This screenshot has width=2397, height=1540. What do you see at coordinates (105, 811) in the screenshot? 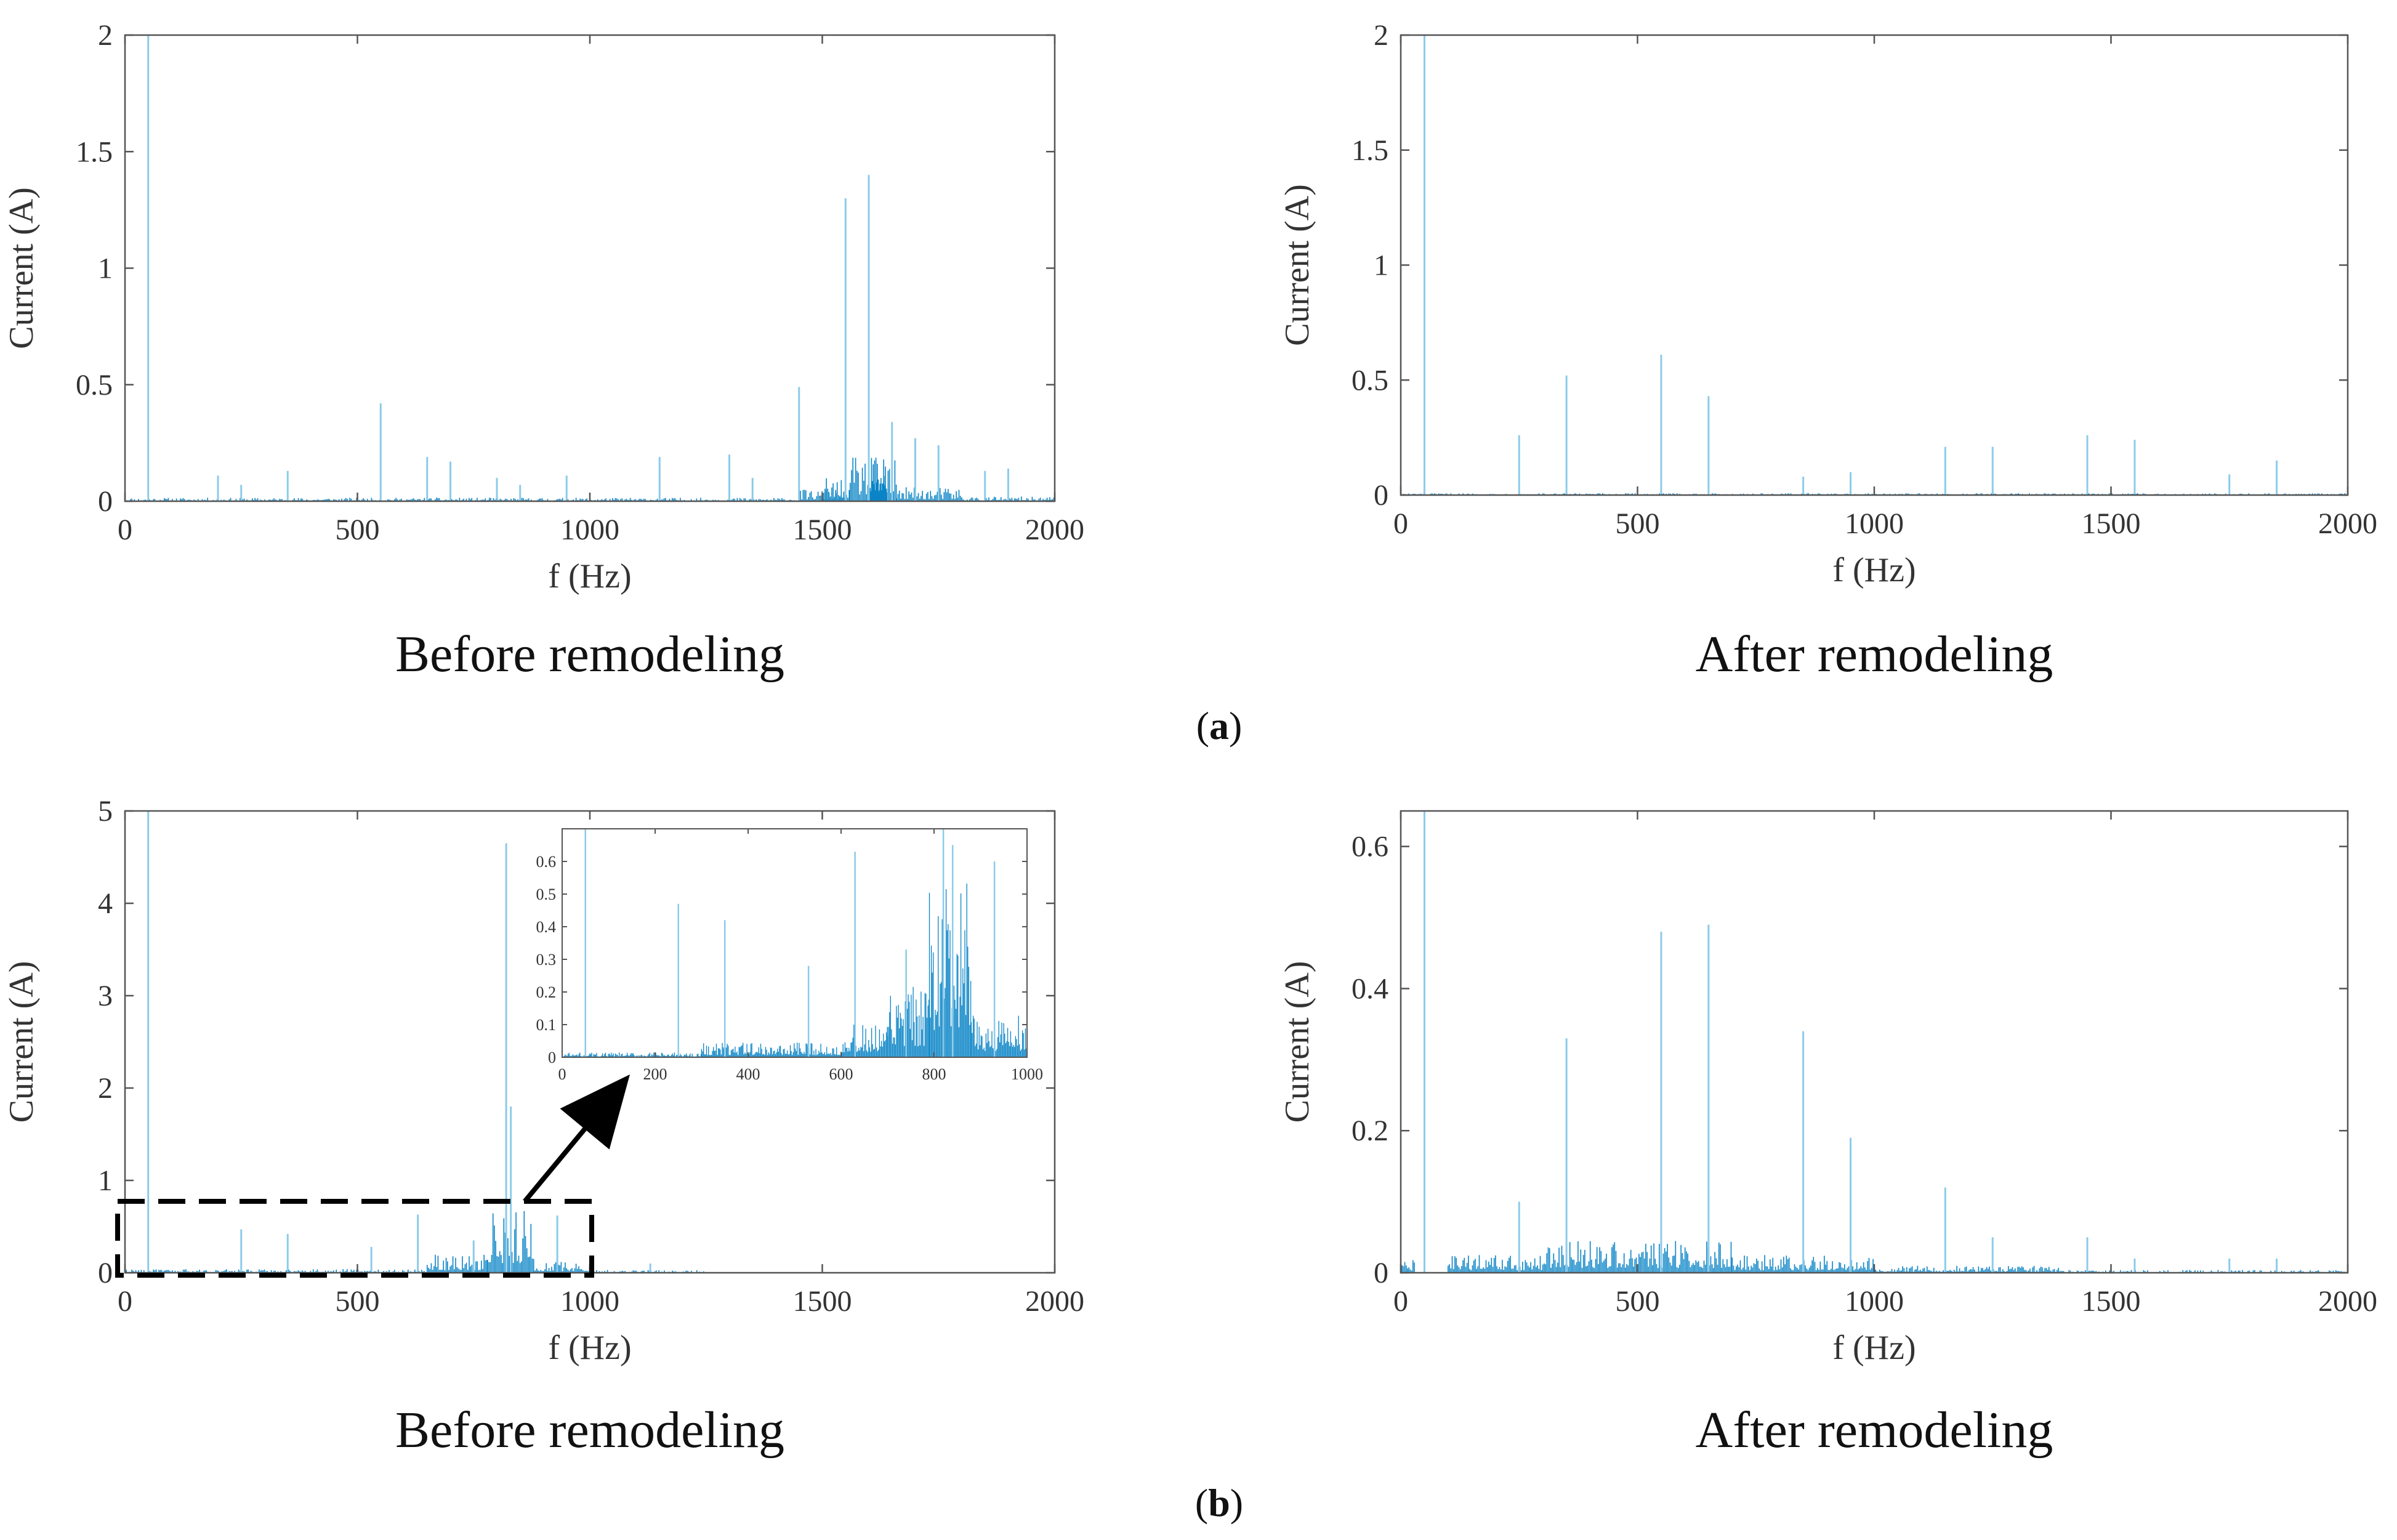
I see `y-tick-label: 5` at bounding box center [105, 811].